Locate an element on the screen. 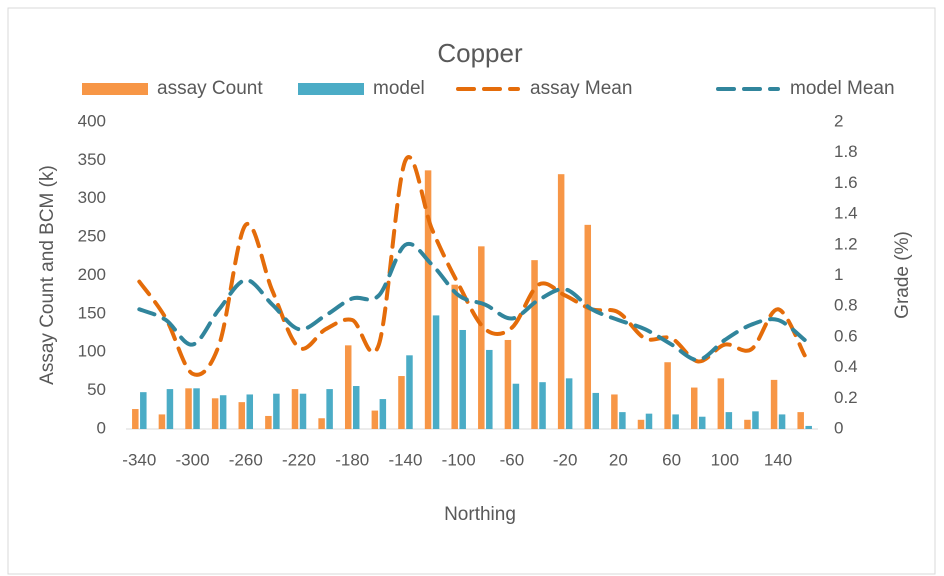  y2-tick-label: 0.8 is located at coordinates (846, 305).